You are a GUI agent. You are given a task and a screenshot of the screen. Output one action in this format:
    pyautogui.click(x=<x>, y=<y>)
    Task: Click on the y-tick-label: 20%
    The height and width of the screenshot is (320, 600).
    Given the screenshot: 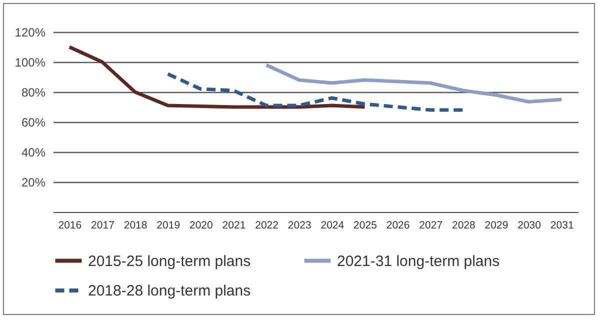 What is the action you would take?
    pyautogui.click(x=33, y=183)
    